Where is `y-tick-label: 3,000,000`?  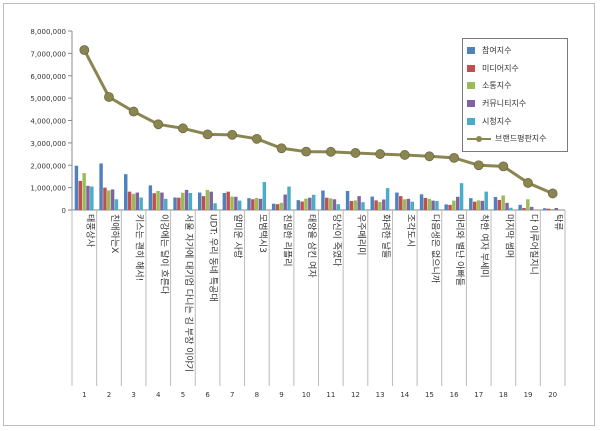
y-tick-label: 3,000,000 is located at coordinates (48, 144).